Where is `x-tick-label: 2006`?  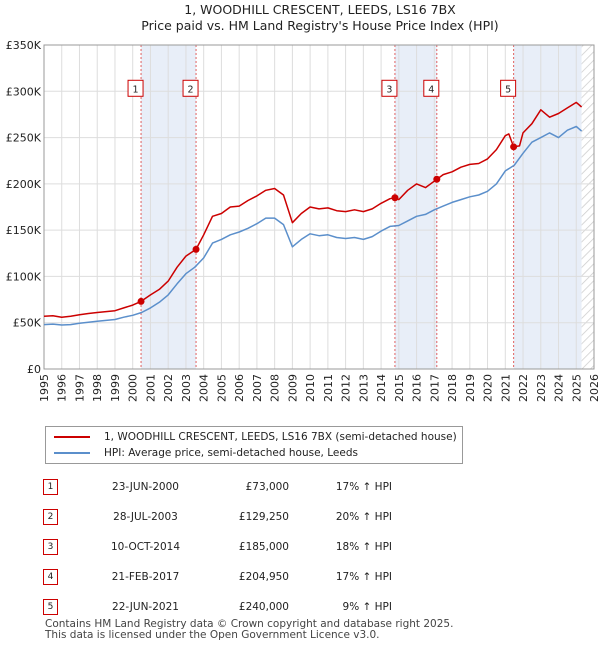 x-tick-label: 2006 is located at coordinates (239, 388).